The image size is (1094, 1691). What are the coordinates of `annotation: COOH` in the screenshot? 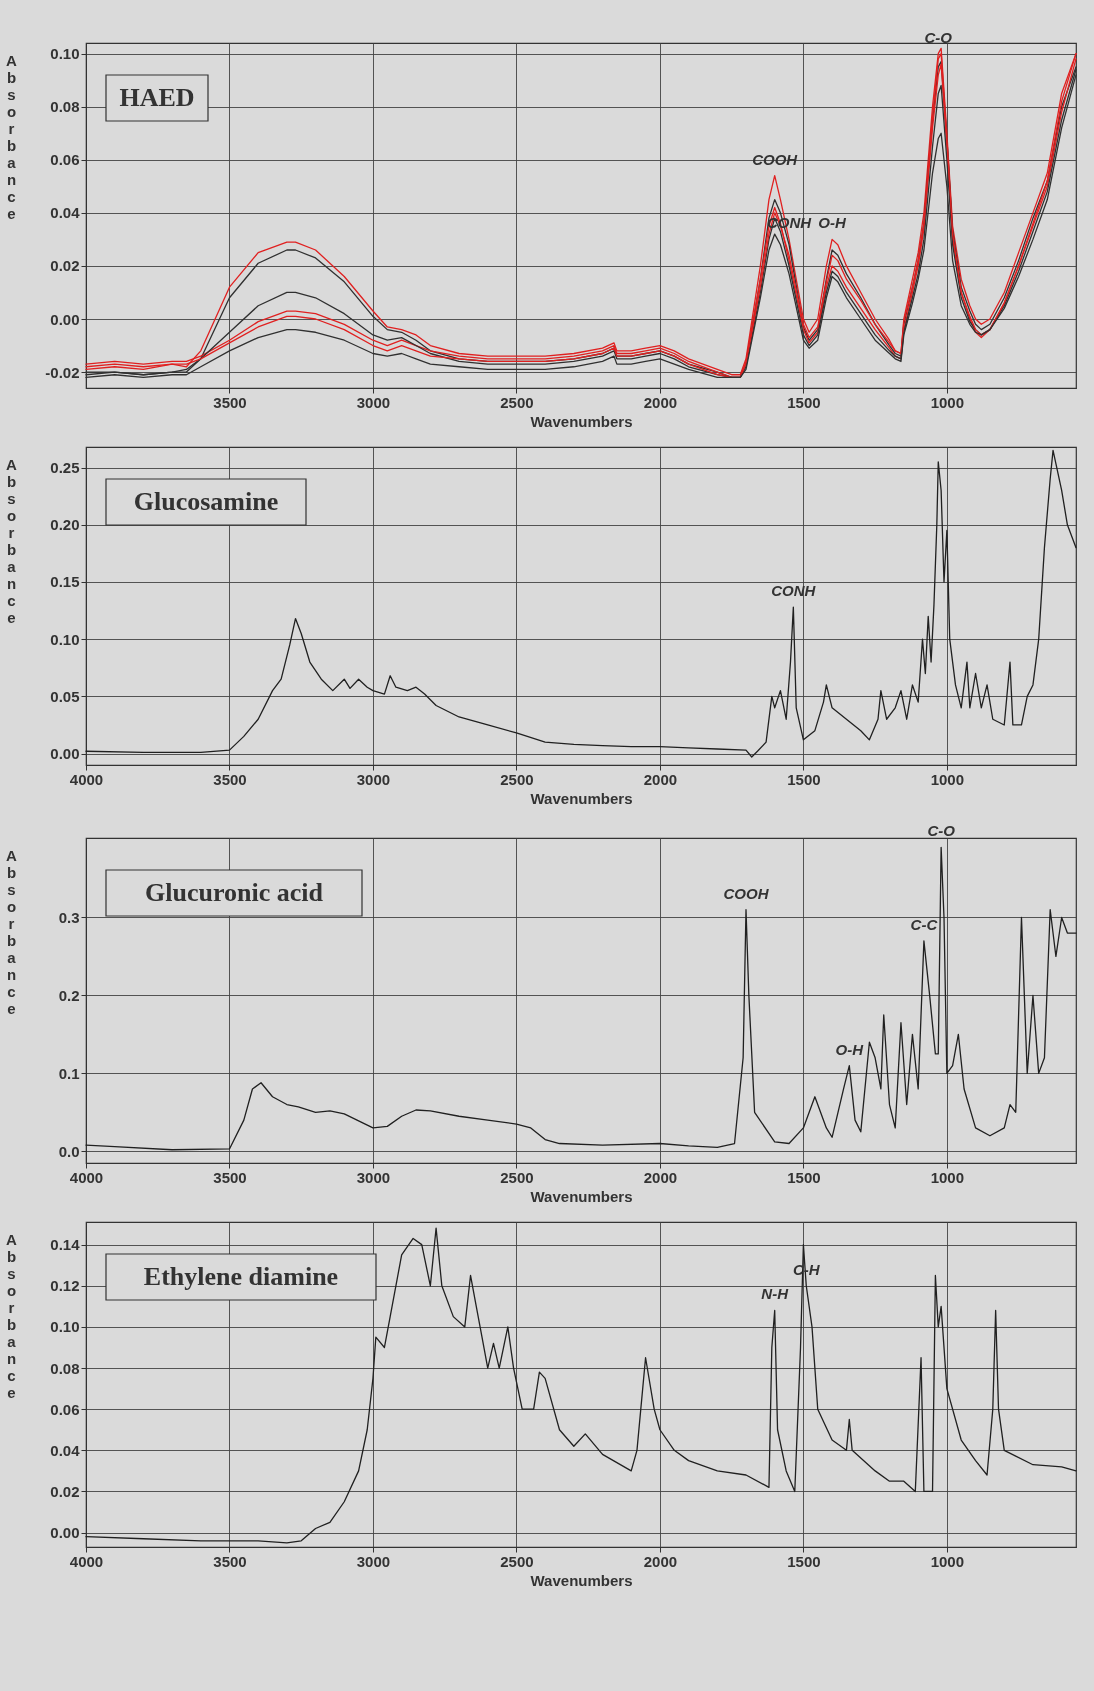 It's located at (746, 893).